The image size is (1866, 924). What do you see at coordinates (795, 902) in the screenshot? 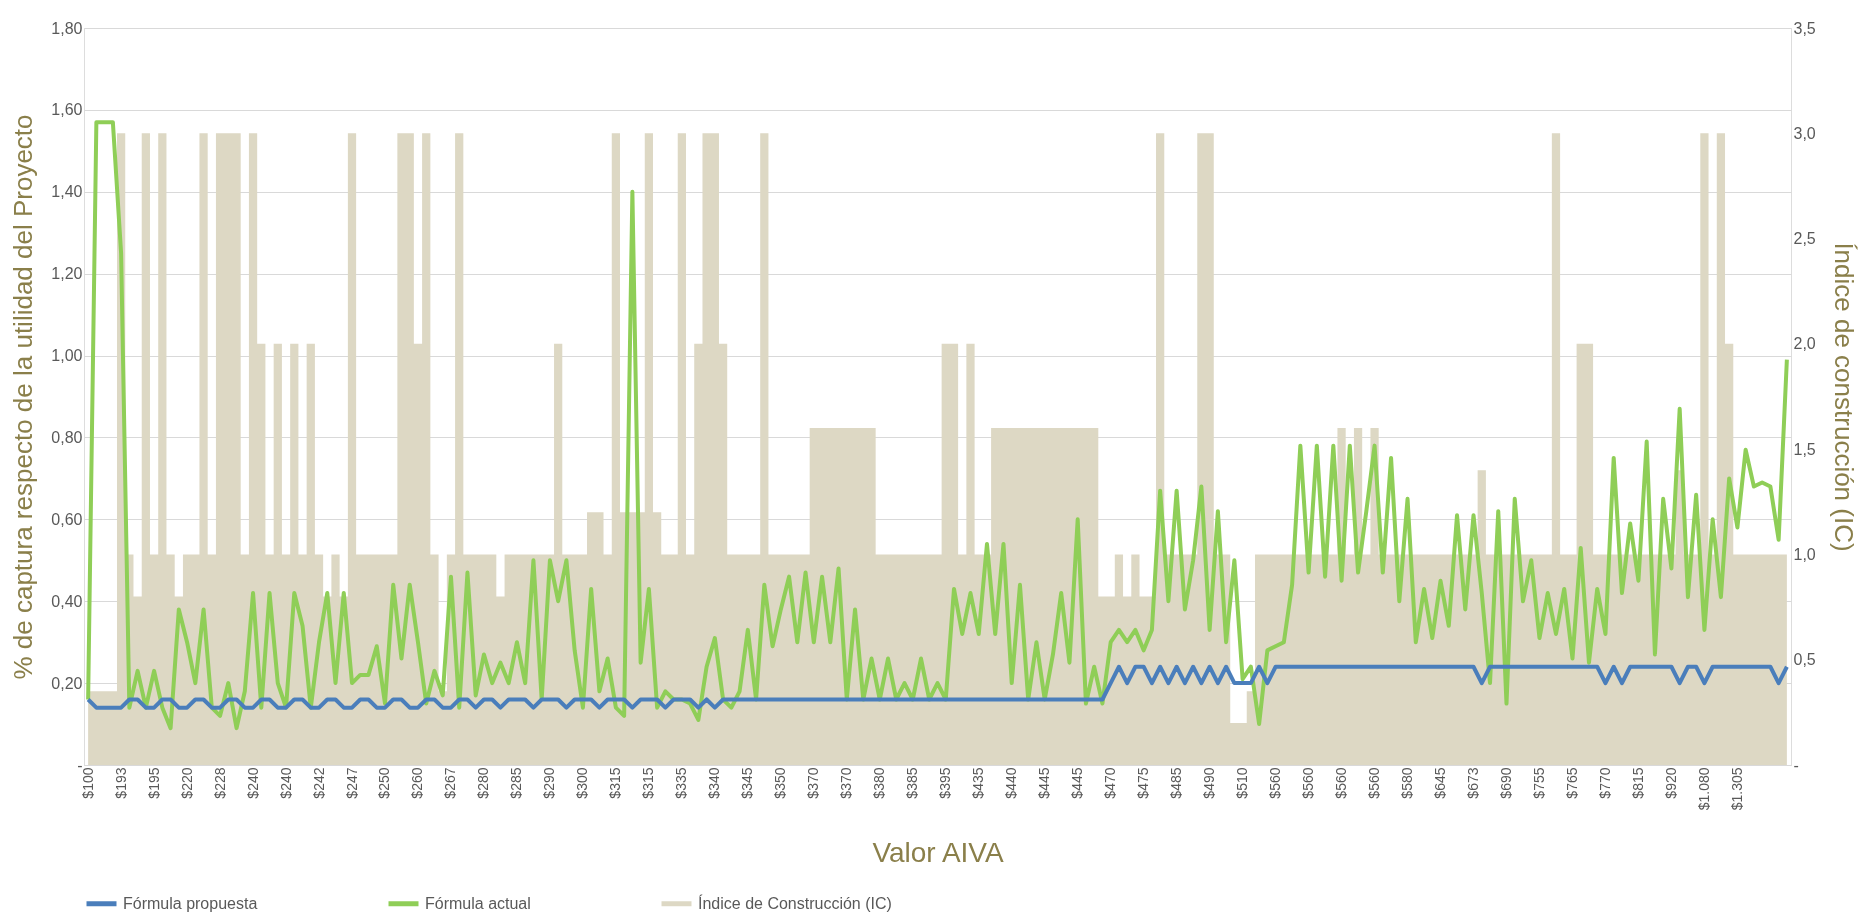
I see `legend-label: Índice de Construcción (IC)` at bounding box center [795, 902].